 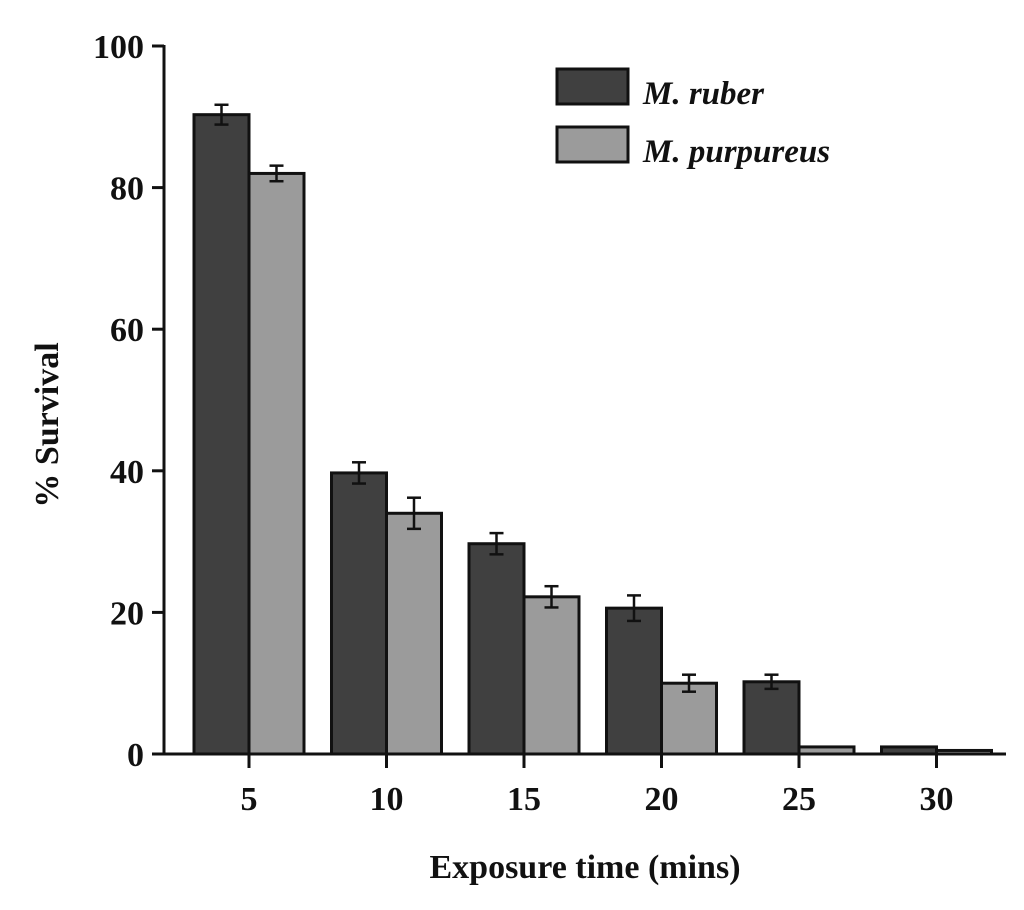 I want to click on y-axis: 0 20 40 60 80 100, so click(x=129, y=401).